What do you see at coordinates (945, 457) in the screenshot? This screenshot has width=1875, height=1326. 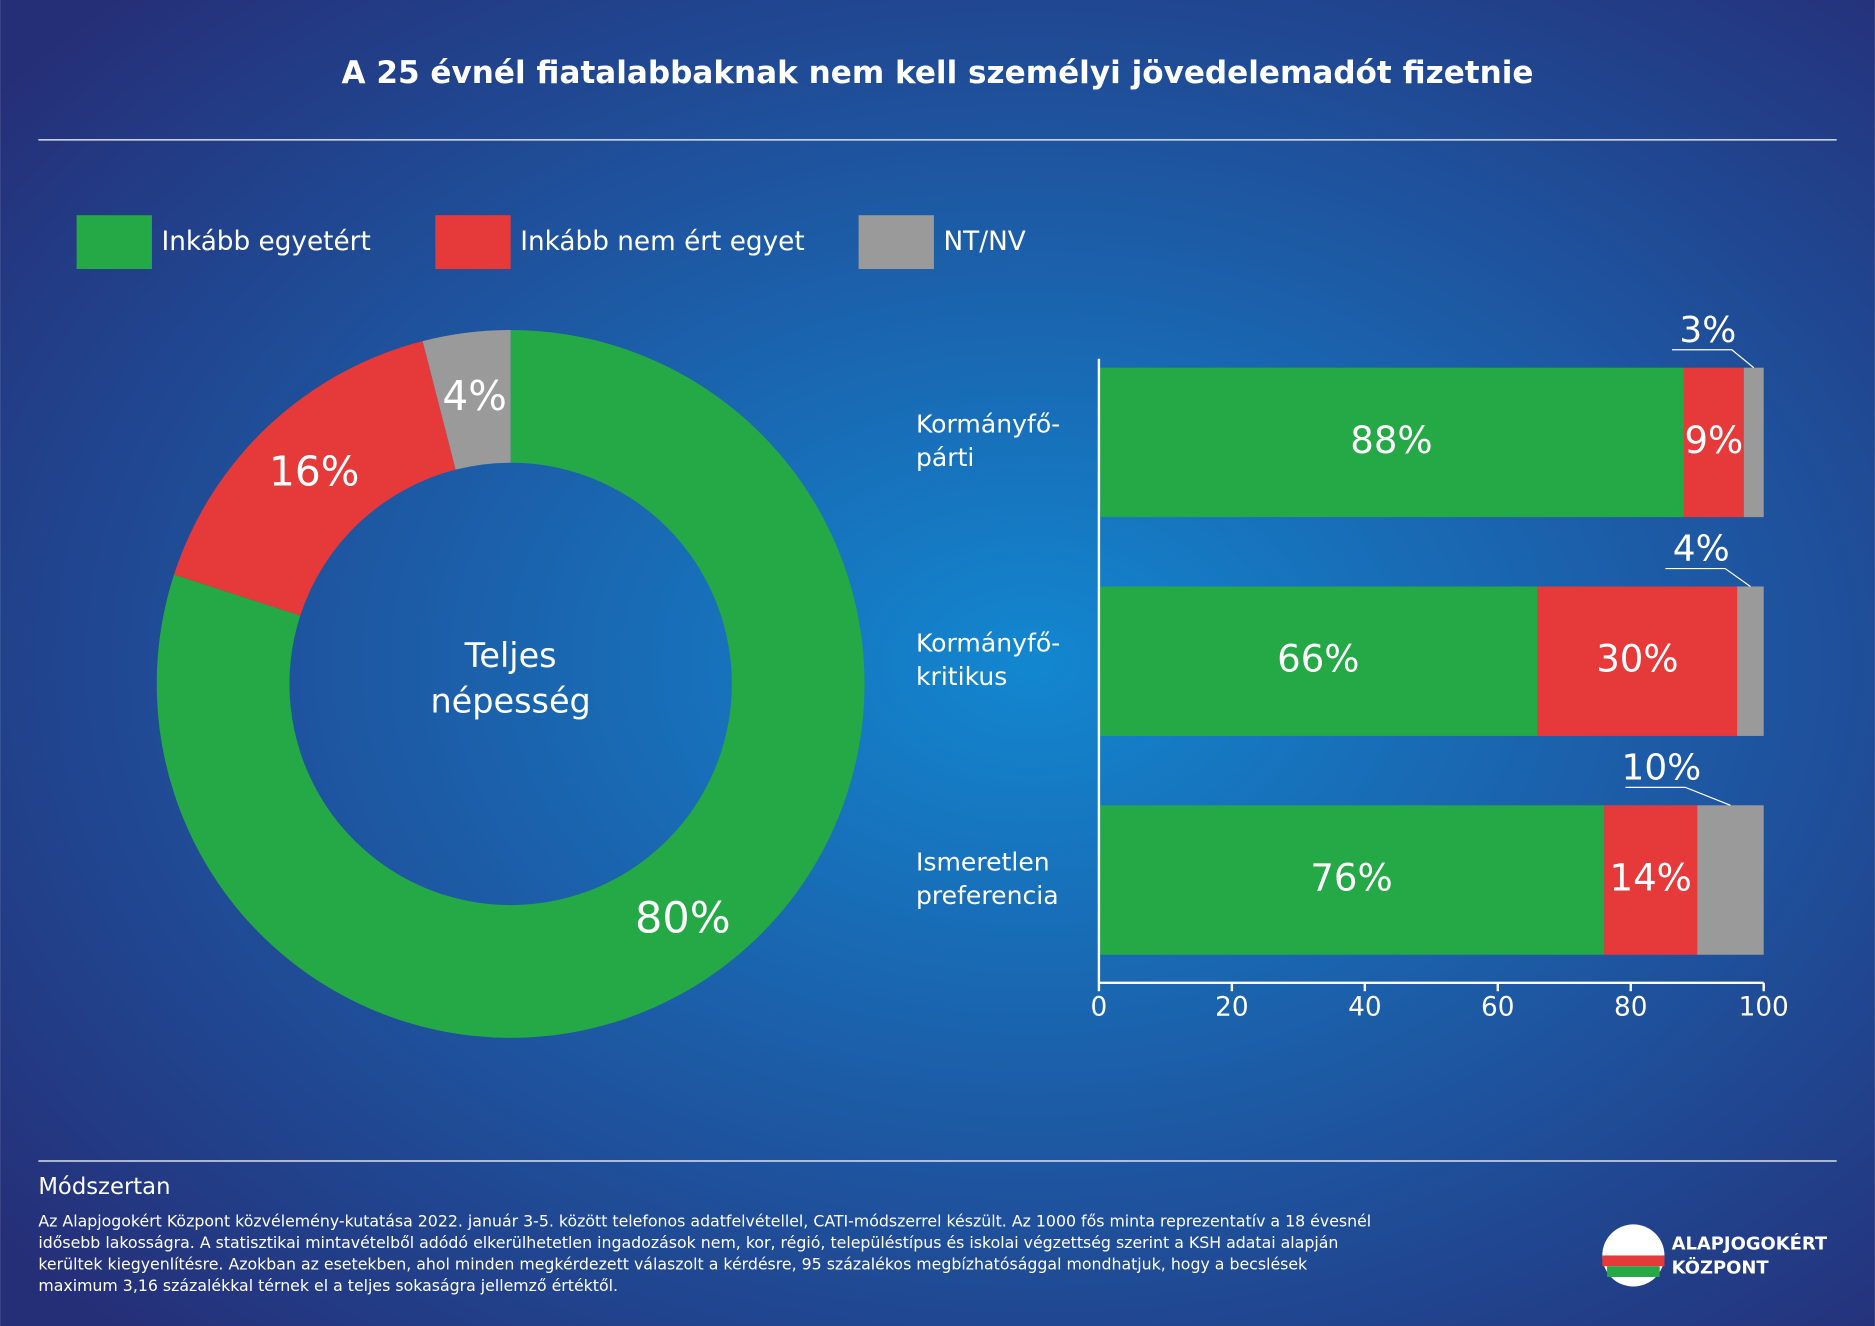 I see `category-label: párti` at bounding box center [945, 457].